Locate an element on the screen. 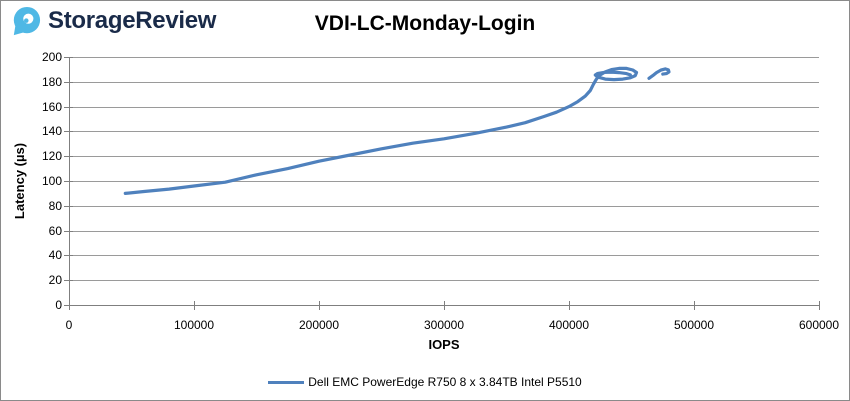  x-tick-label: 300000 is located at coordinates (444, 325).